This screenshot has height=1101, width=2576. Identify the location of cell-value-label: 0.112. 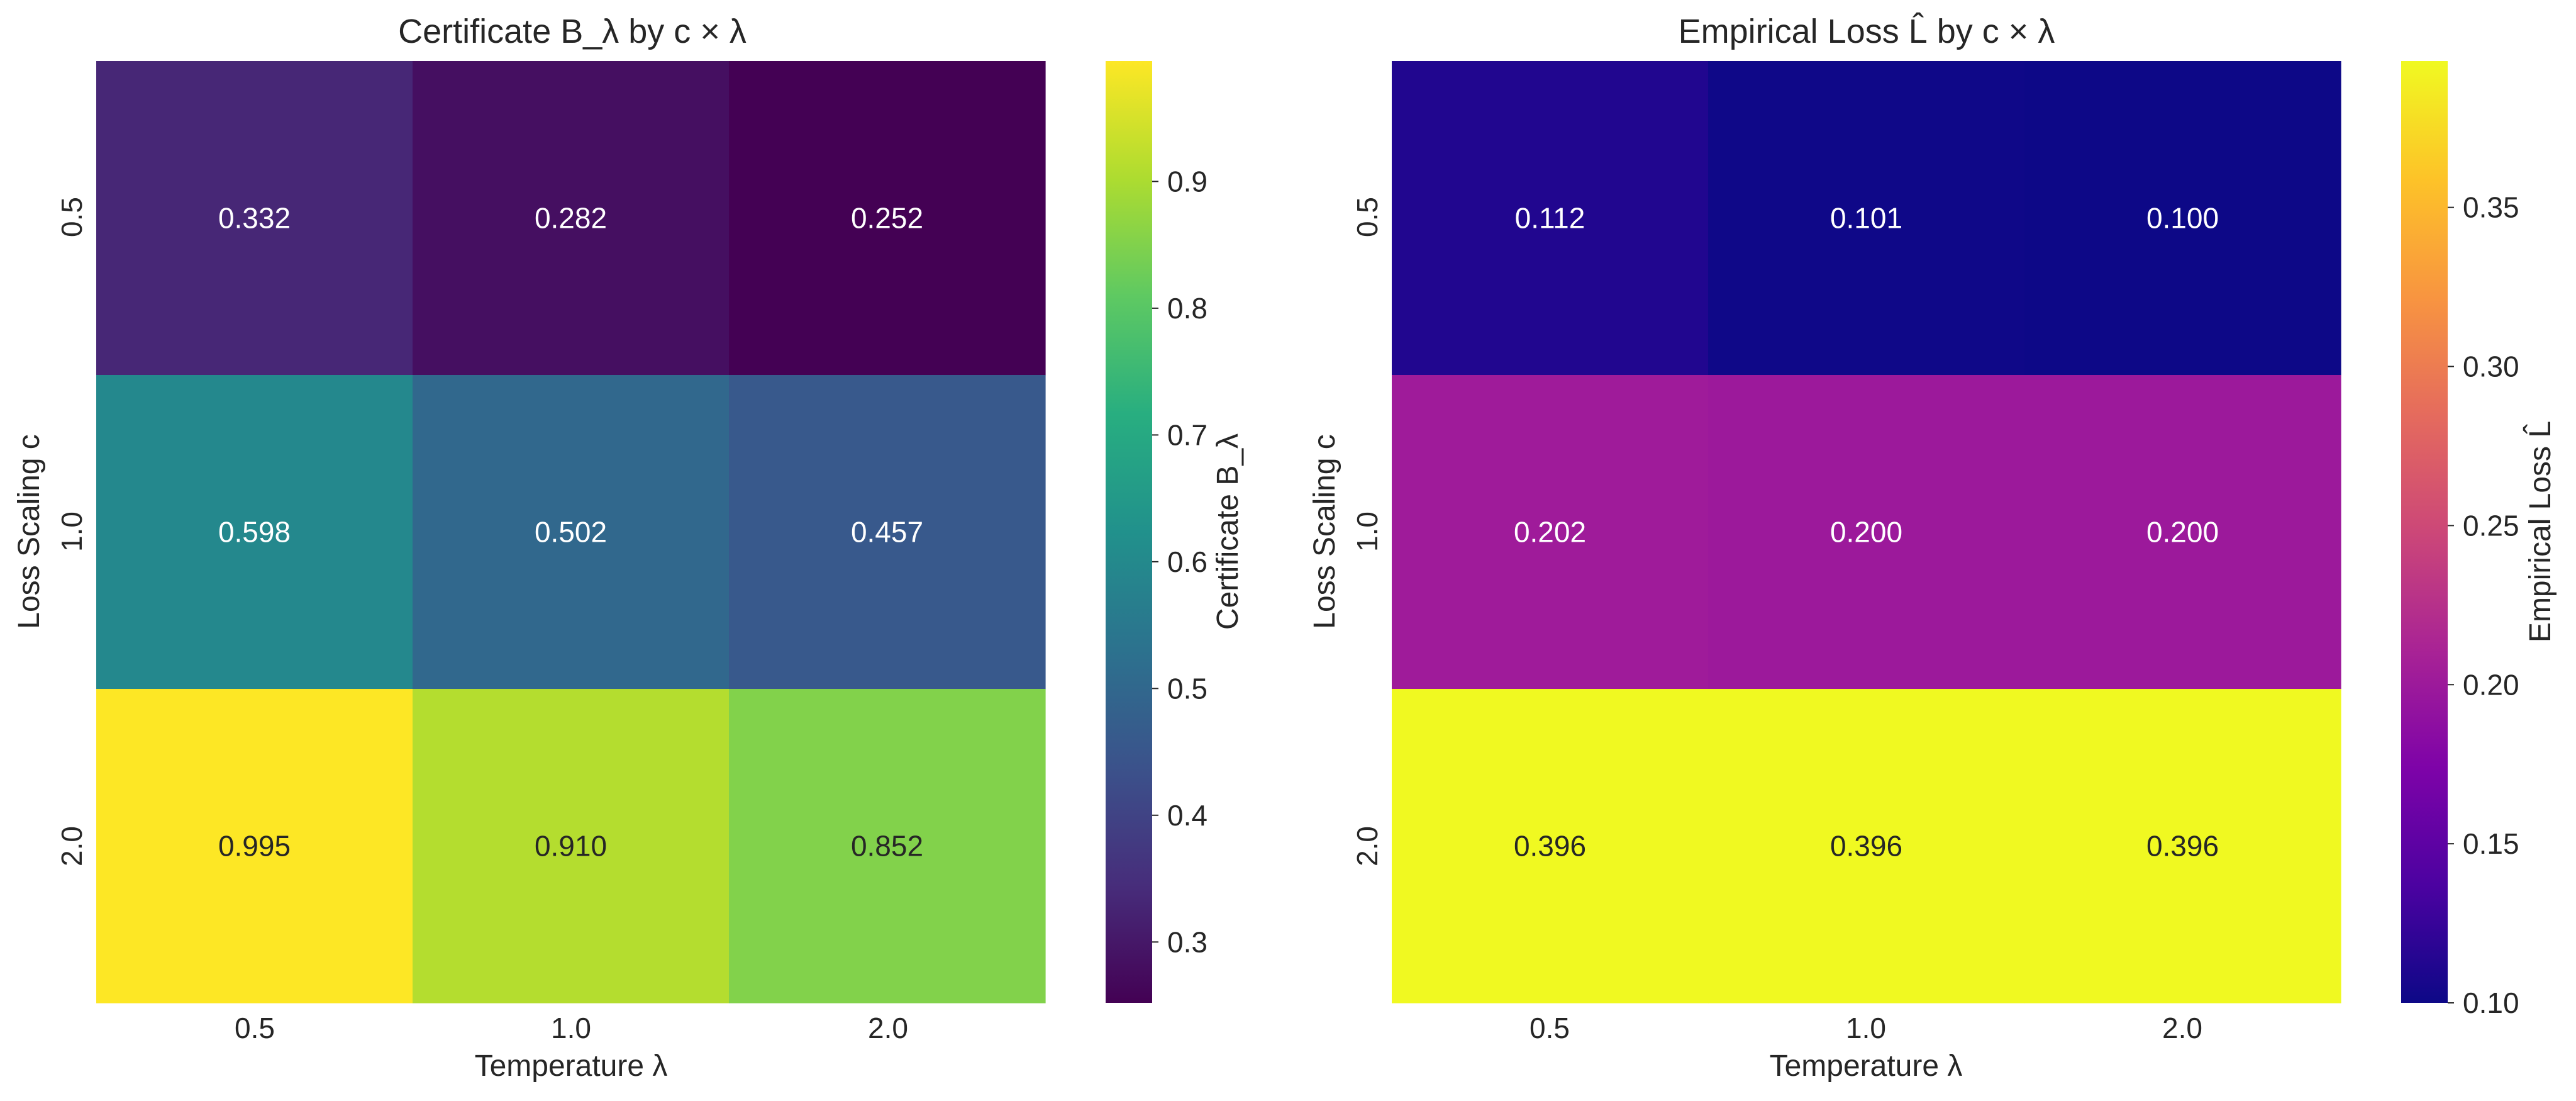
(1550, 218).